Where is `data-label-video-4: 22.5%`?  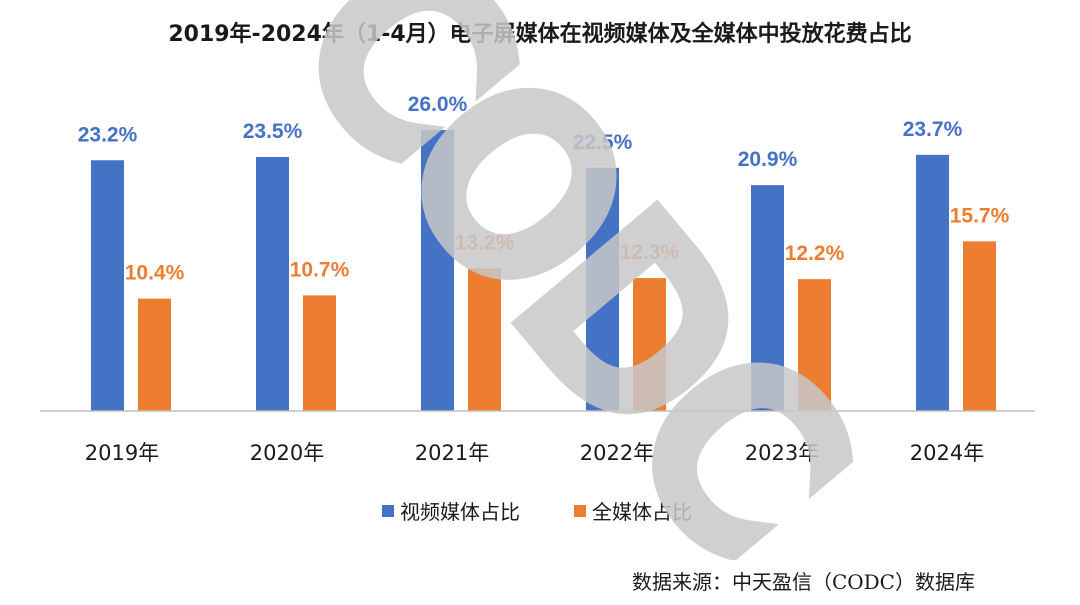
data-label-video-4: 22.5% is located at coordinates (603, 142).